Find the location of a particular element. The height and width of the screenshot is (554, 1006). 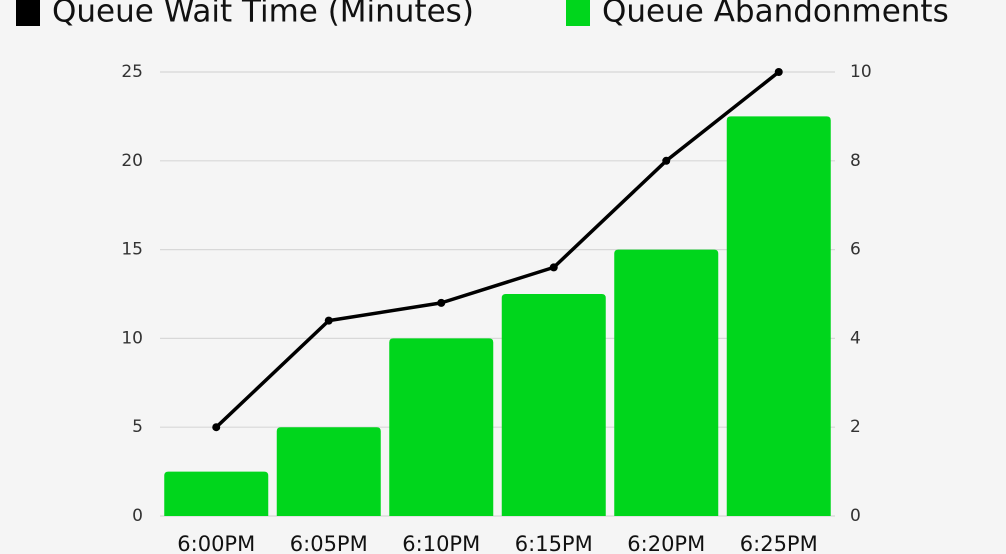

y2-tick-label: 6 is located at coordinates (855, 250).